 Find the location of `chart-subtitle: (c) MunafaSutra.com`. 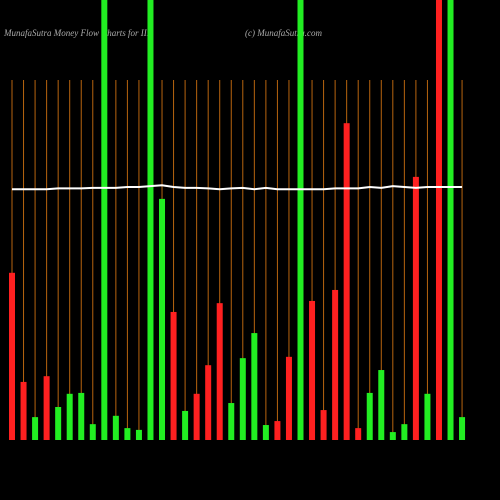

chart-subtitle: (c) MunafaSutra.com is located at coordinates (283, 33).